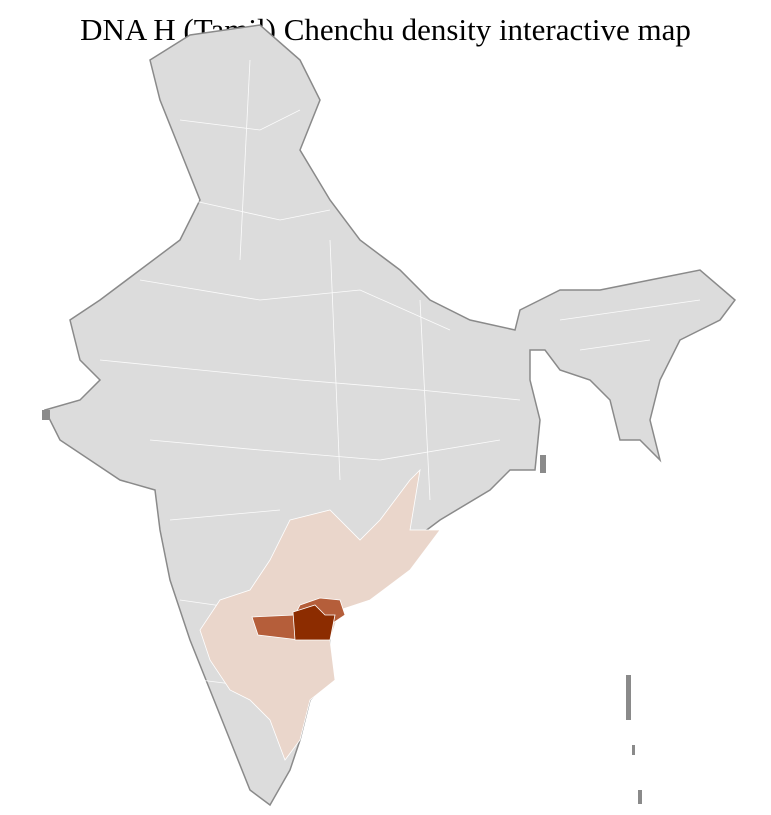  Describe the element at coordinates (46, 415) in the screenshot. I see `gulf-of-kutch-islands` at that location.